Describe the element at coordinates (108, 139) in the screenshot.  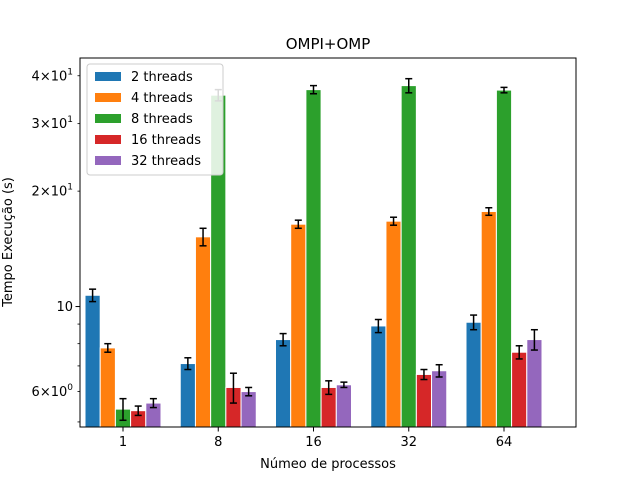
I see `legend-swatch-16-threads` at that location.